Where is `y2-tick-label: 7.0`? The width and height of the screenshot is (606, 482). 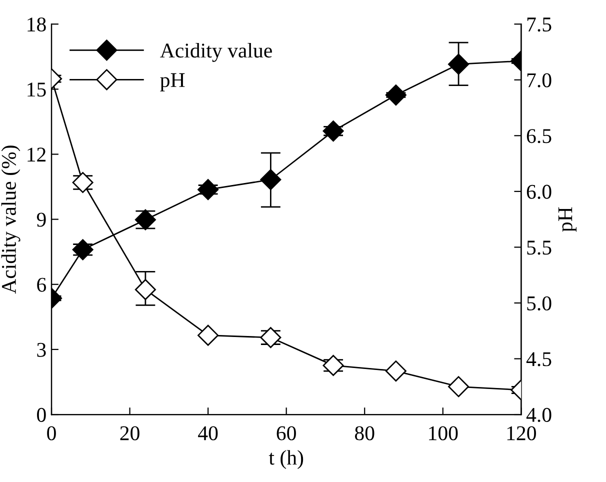 y2-tick-label: 7.0 is located at coordinates (539, 80).